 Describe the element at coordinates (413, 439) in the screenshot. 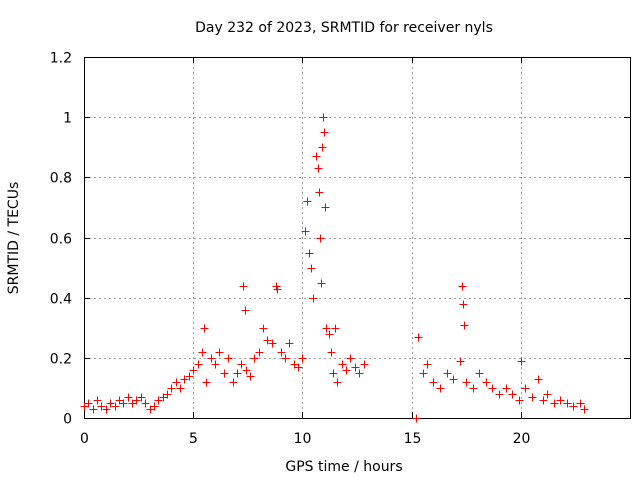

I see `x-tick-label: 15` at that location.